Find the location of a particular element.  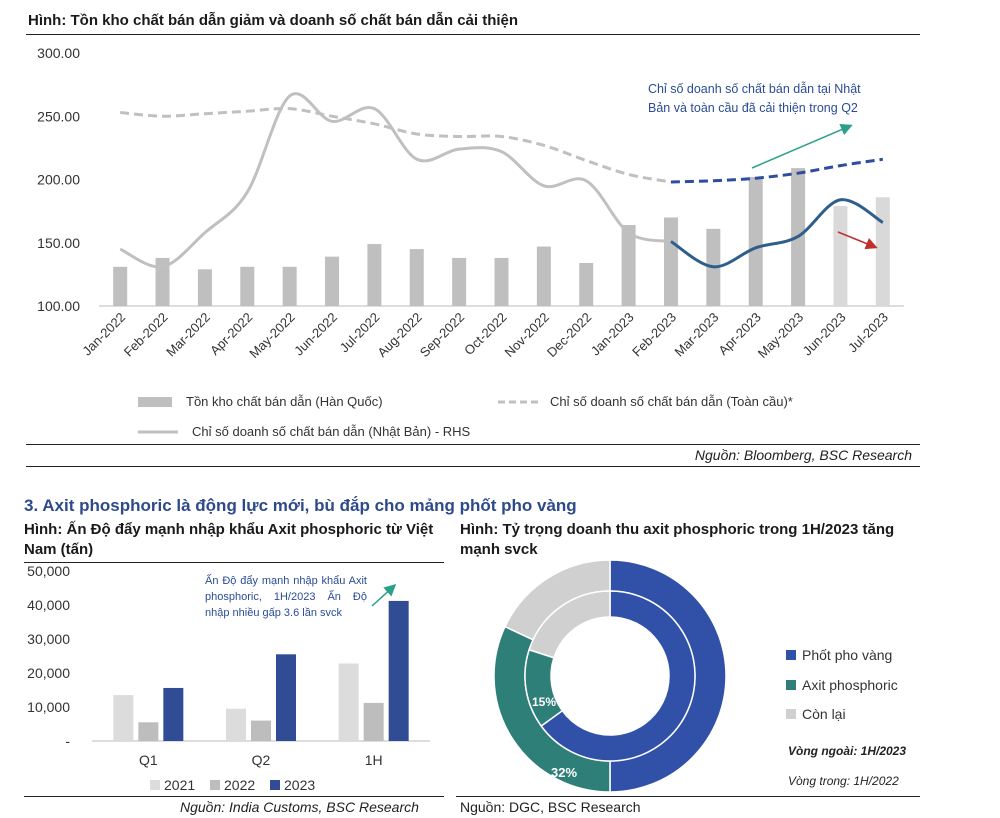

left-y-tick-label: 30,000 is located at coordinates (48, 639).